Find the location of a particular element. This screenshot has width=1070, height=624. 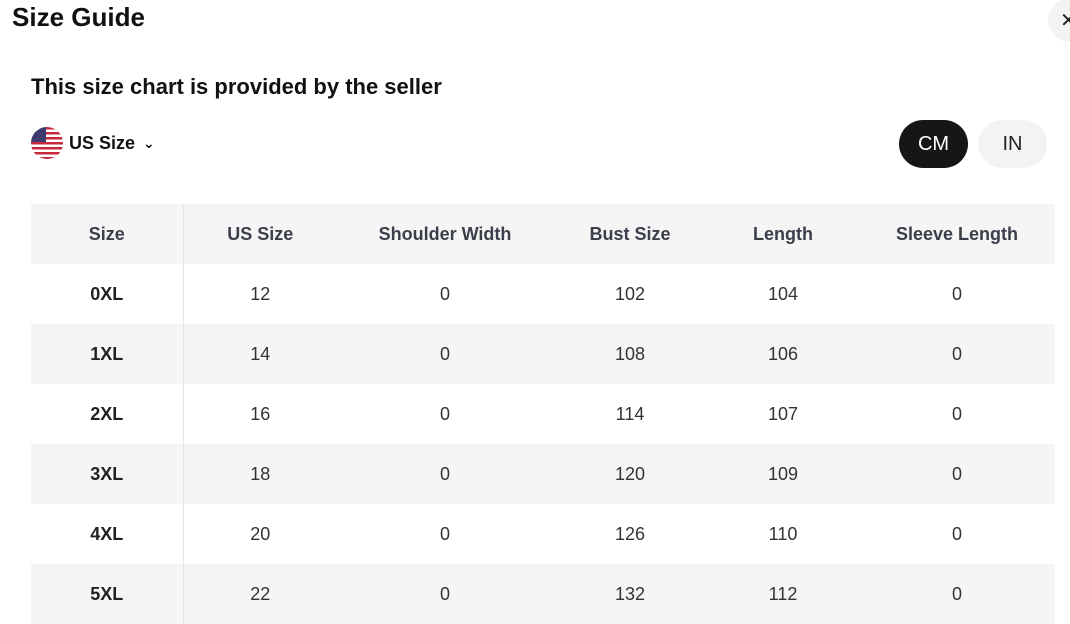

table-cell: 120 is located at coordinates (630, 473).